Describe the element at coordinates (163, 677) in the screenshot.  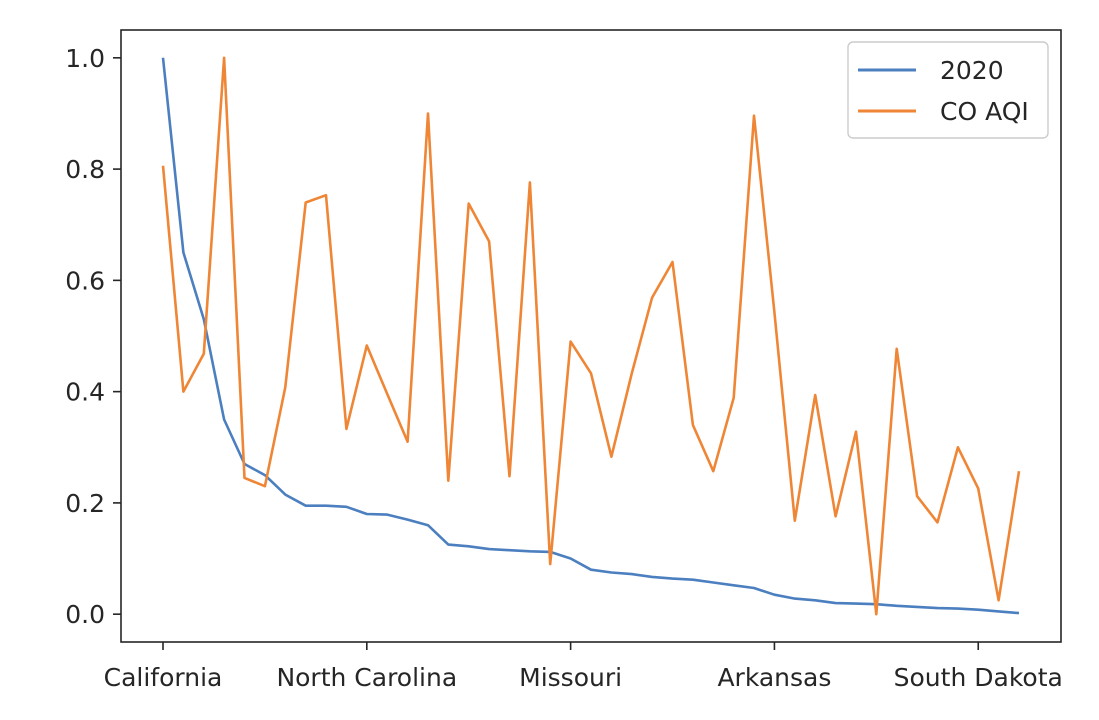
I see `x-tick-label: California` at that location.